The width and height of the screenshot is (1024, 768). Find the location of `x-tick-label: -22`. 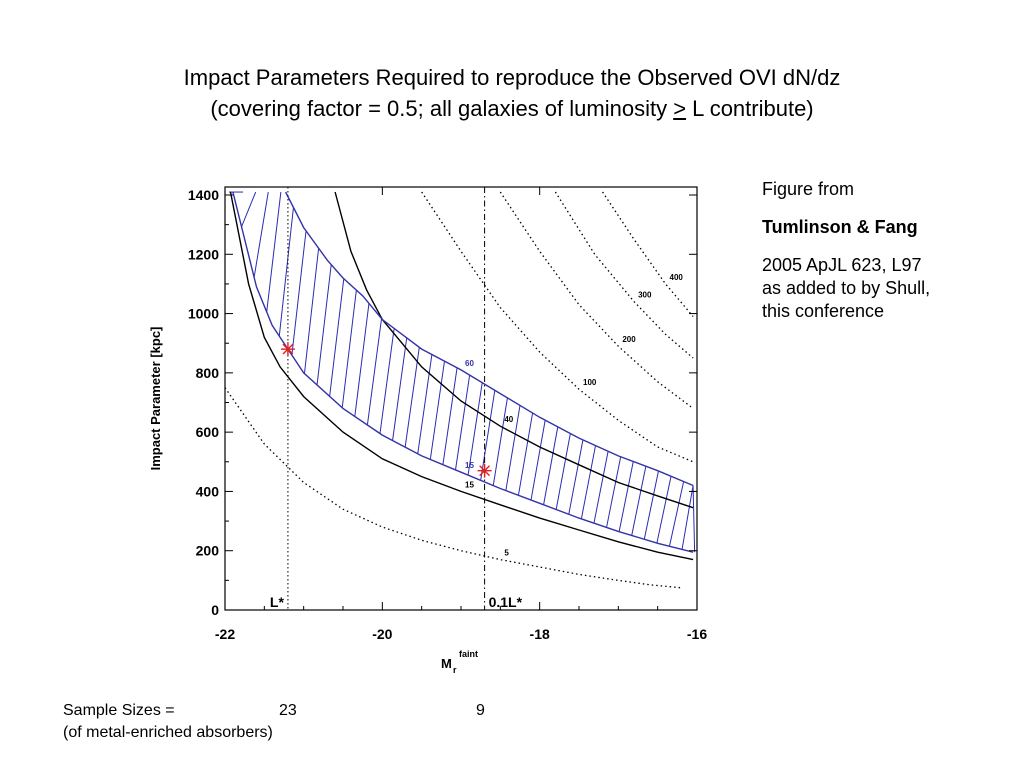

x-tick-label: -22 is located at coordinates (225, 634).